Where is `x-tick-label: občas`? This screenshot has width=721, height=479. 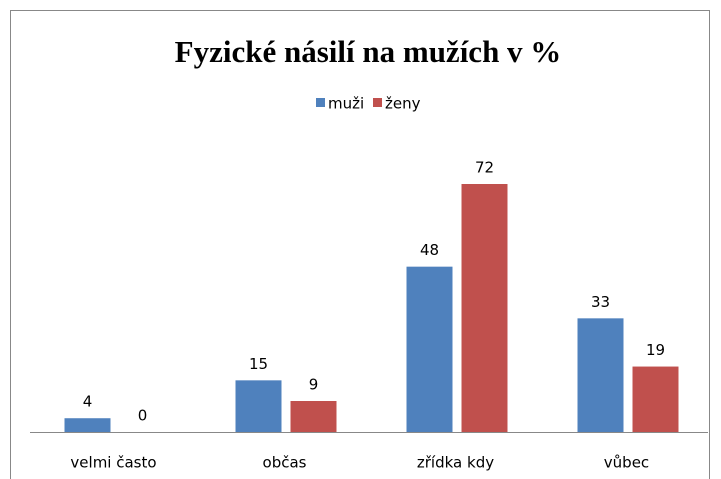
x-tick-label: občas is located at coordinates (285, 463).